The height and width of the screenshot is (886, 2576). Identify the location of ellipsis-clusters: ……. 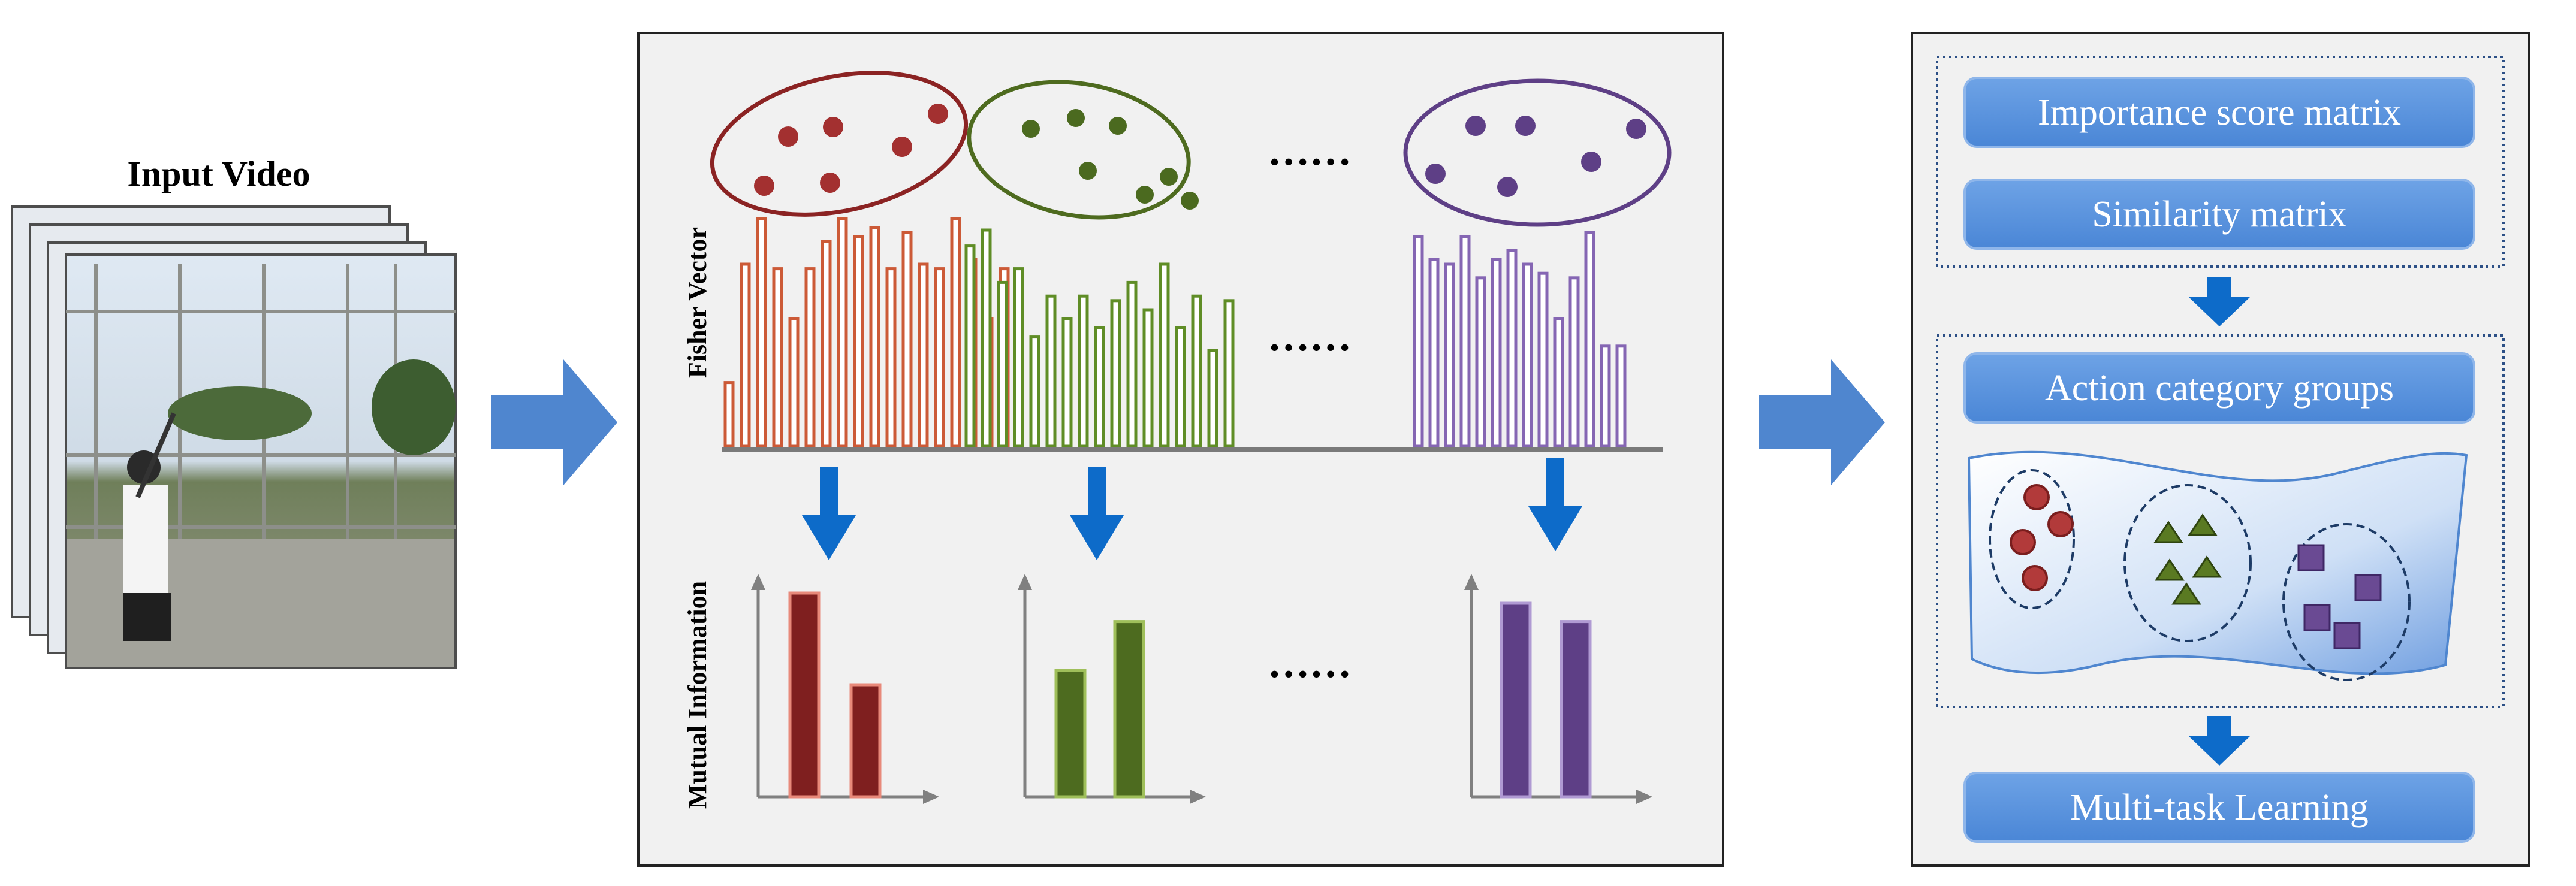
(1310, 151).